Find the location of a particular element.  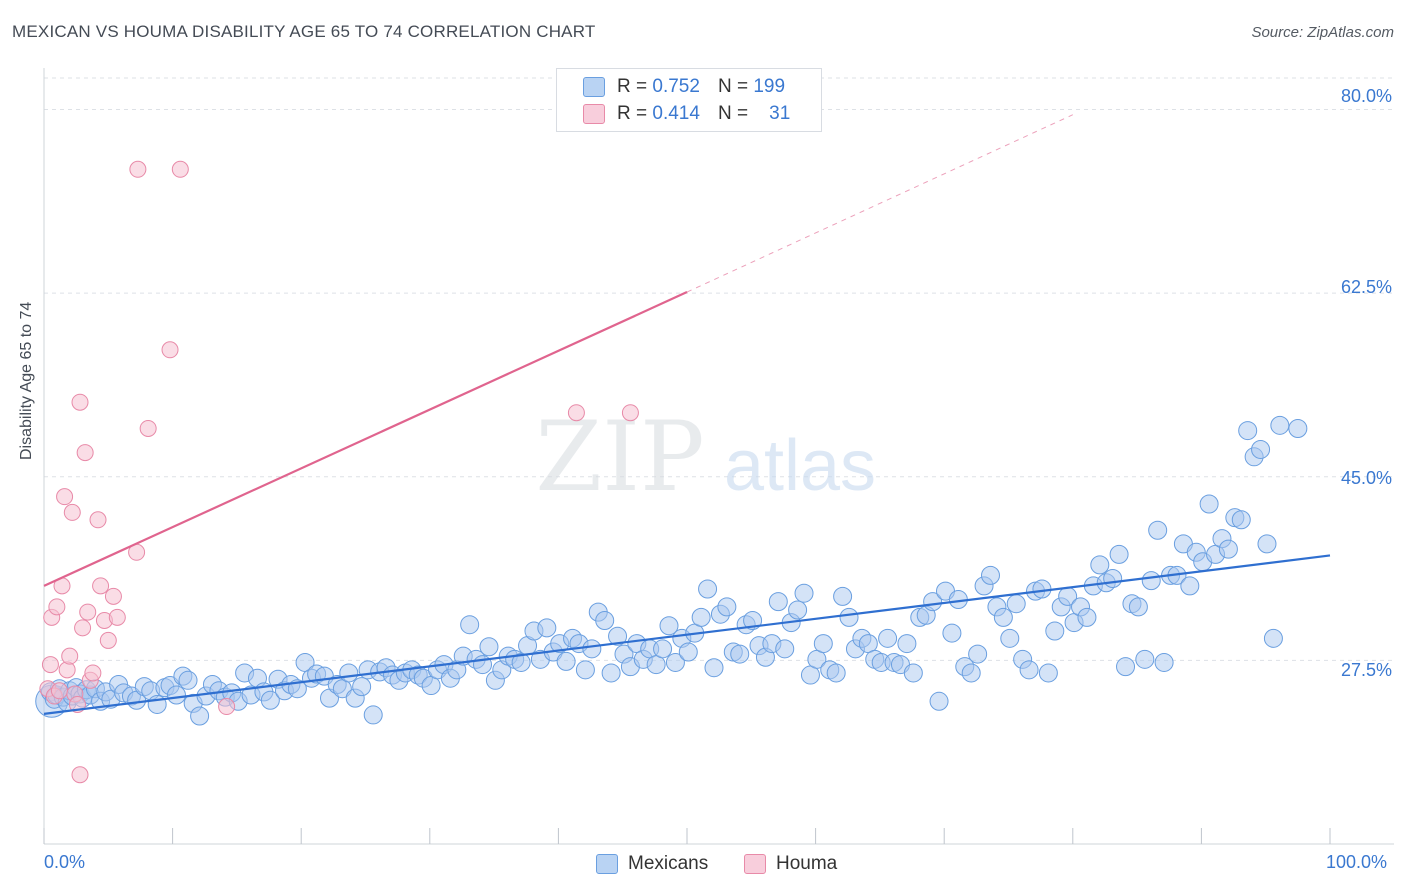

y-tick-label: 62.5% is located at coordinates (1366, 287).